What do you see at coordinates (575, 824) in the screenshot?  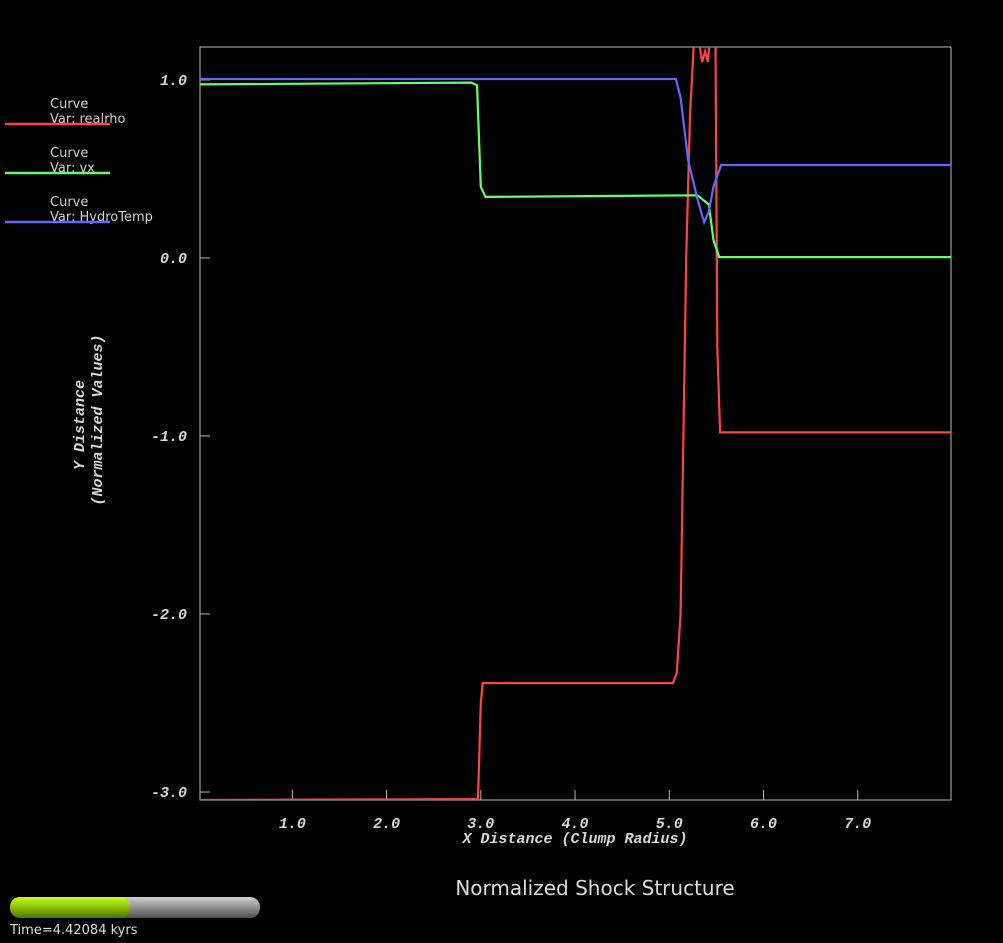 I see `x-tick-label: 4.0` at bounding box center [575, 824].